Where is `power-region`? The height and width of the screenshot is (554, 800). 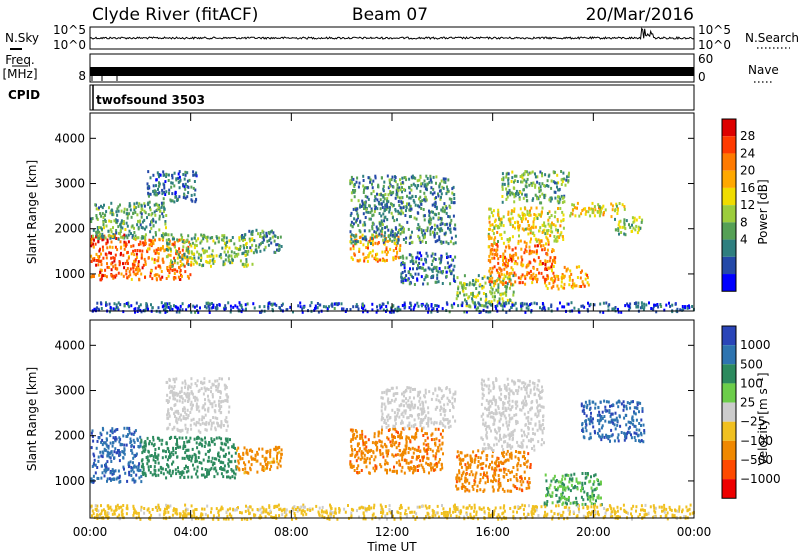
power-region is located at coordinates (535, 187).